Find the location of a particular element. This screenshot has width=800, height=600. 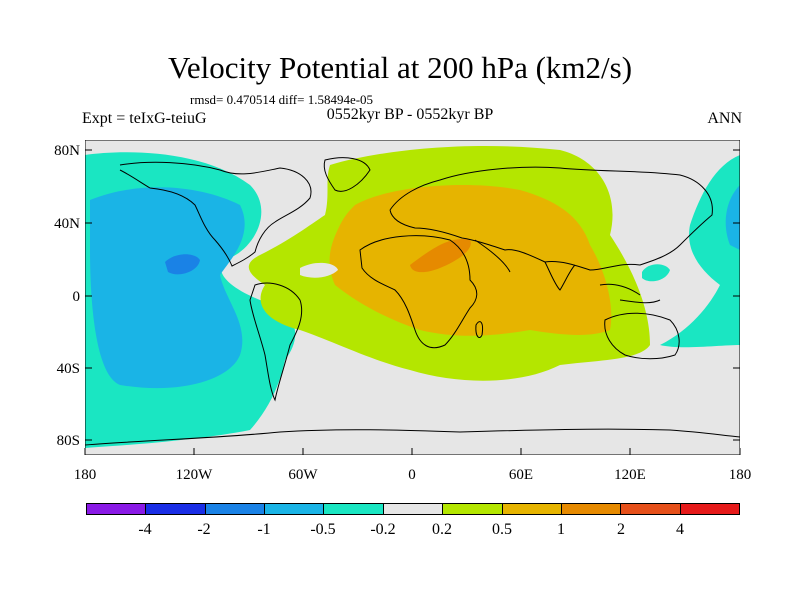

colorbar-label: -1 is located at coordinates (264, 529).